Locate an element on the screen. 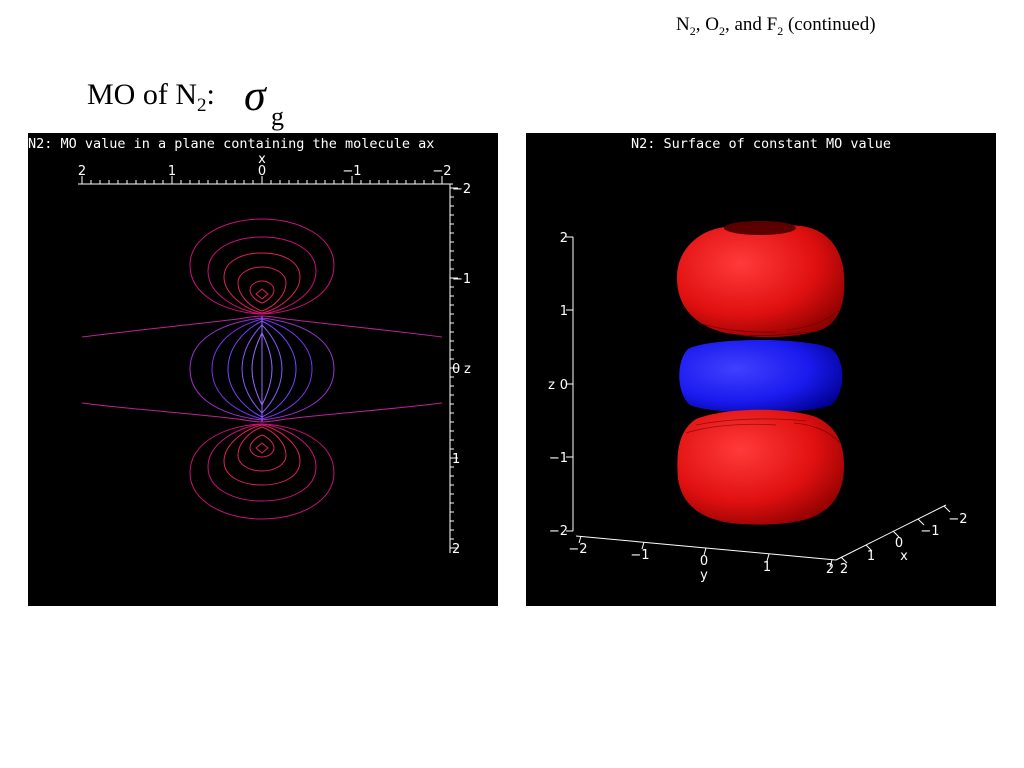 The height and width of the screenshot is (768, 1024). header-f: F is located at coordinates (772, 24).